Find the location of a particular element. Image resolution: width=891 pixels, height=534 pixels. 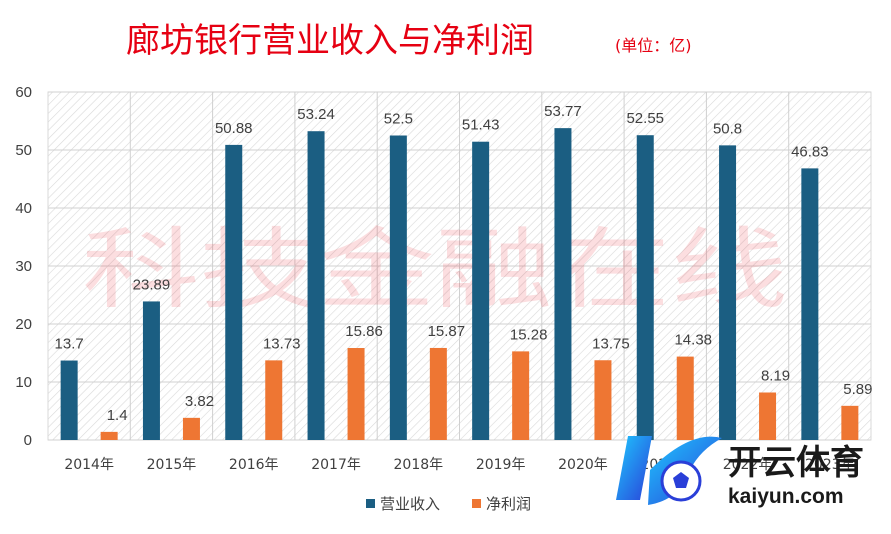

y-tick-label: 60 is located at coordinates (23, 92).